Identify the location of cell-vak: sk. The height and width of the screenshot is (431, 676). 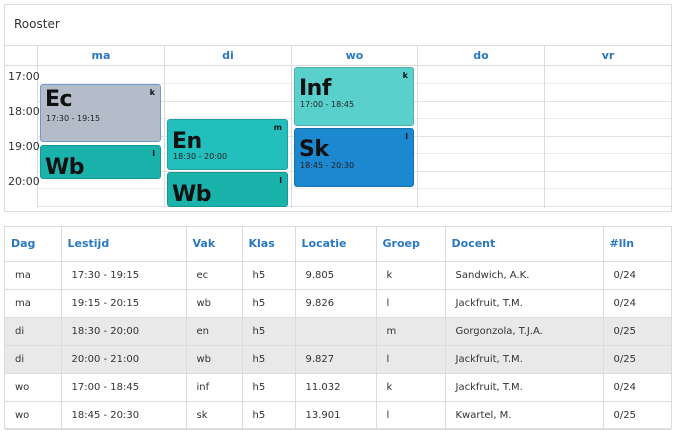
(214, 415).